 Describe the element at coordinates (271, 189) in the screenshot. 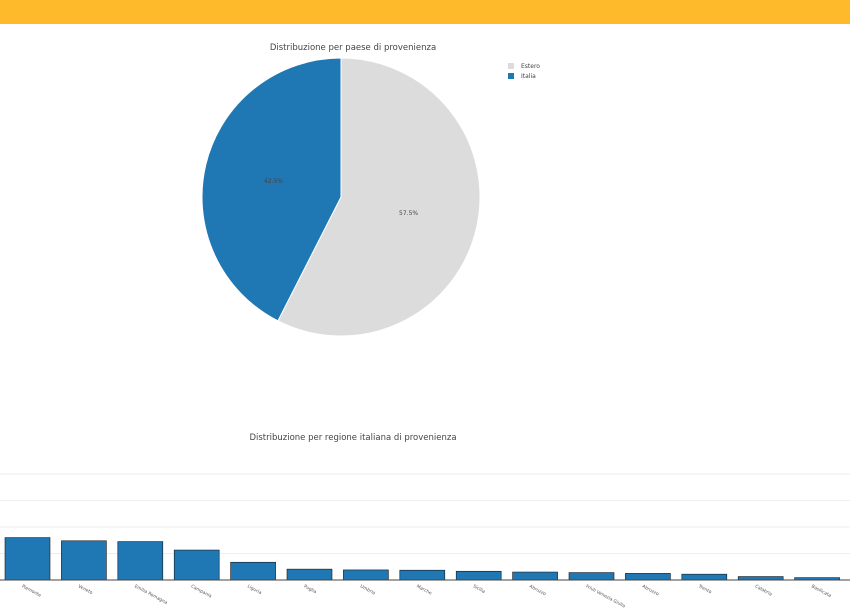

I see `pie-slice-italia` at that location.